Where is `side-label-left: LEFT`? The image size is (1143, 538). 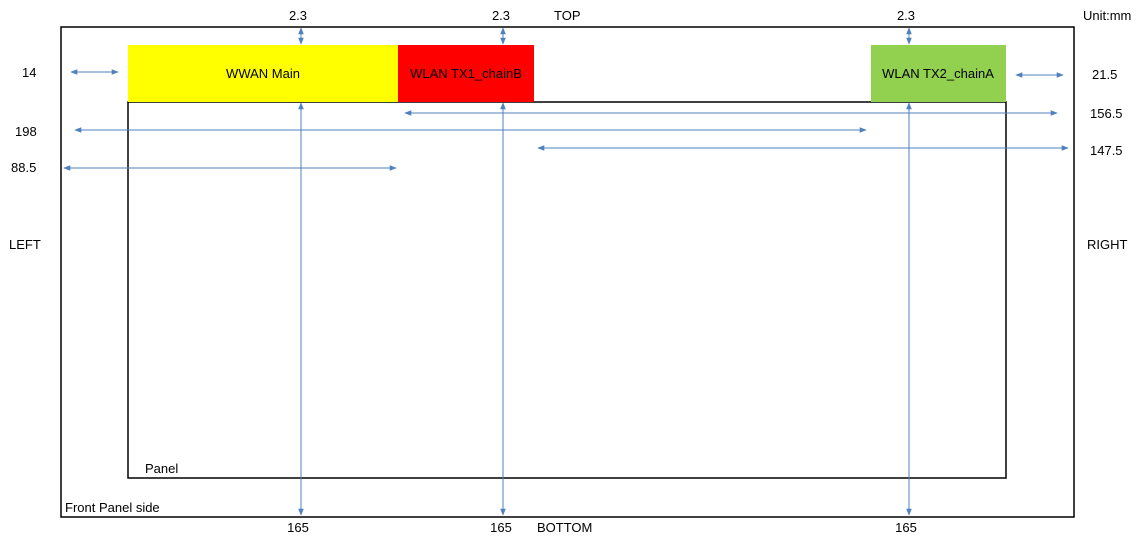 side-label-left: LEFT is located at coordinates (25, 244).